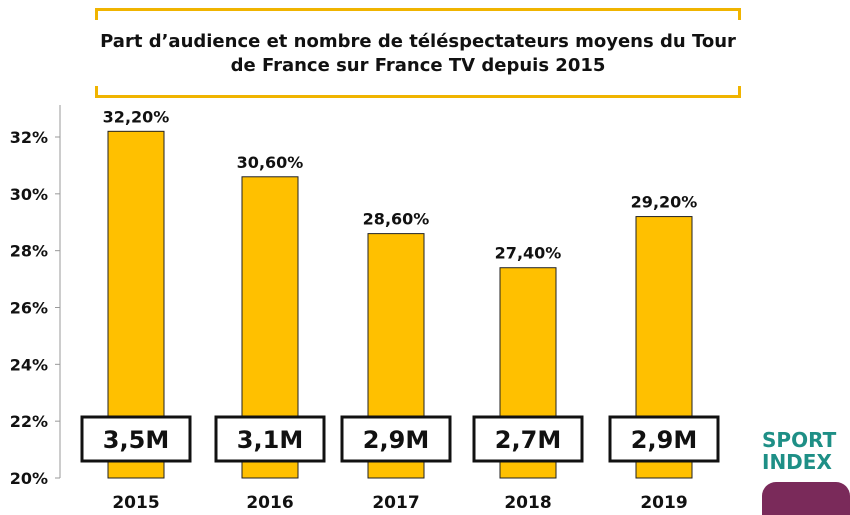  I want to click on y-tick-label: 20%, so click(29, 478).